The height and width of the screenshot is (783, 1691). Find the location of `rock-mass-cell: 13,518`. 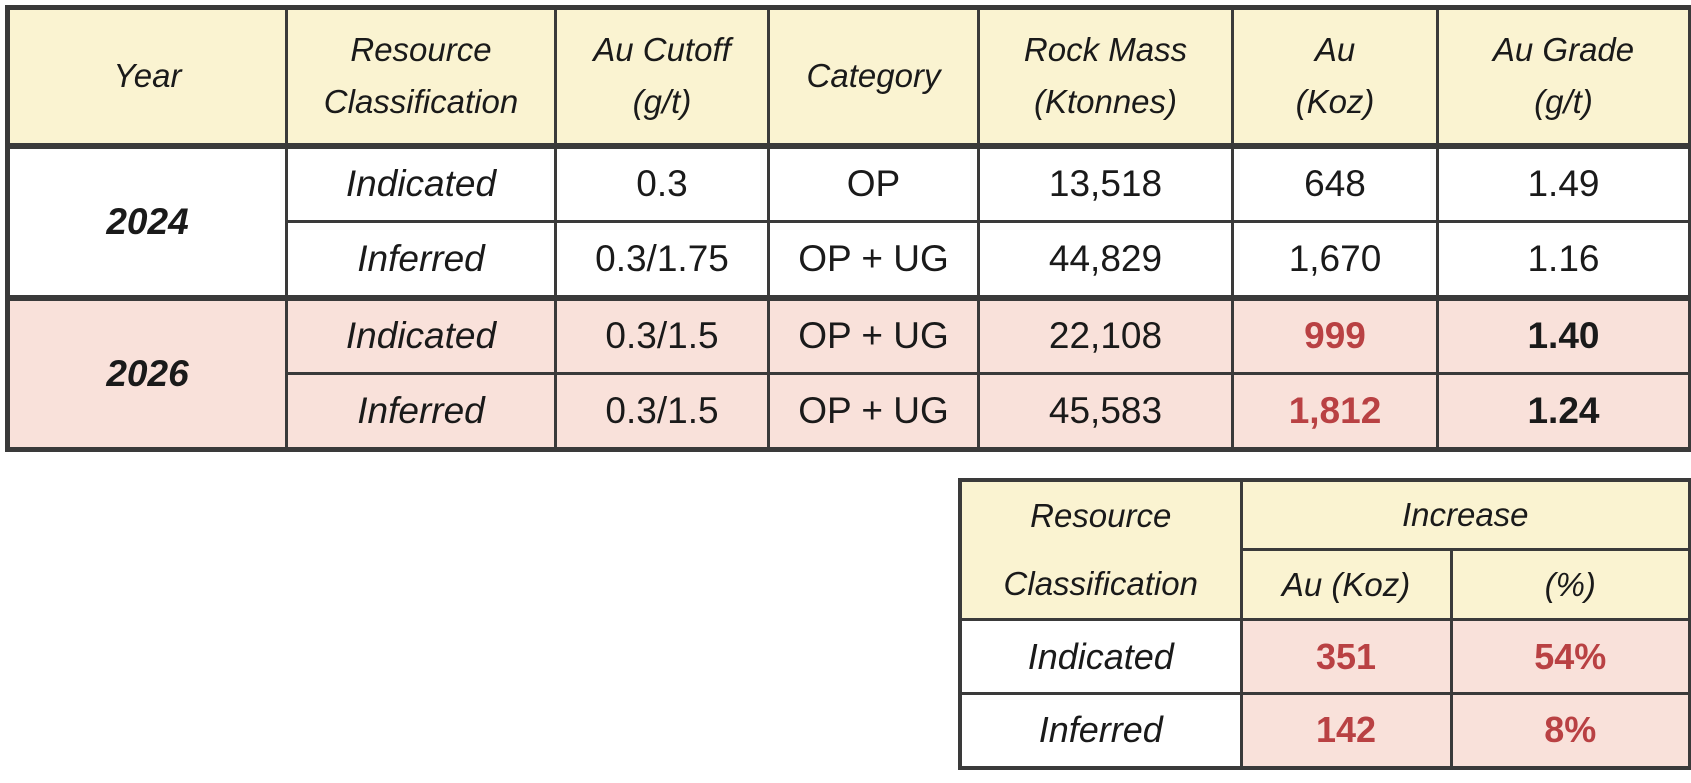

rock-mass-cell: 13,518 is located at coordinates (1105, 183).